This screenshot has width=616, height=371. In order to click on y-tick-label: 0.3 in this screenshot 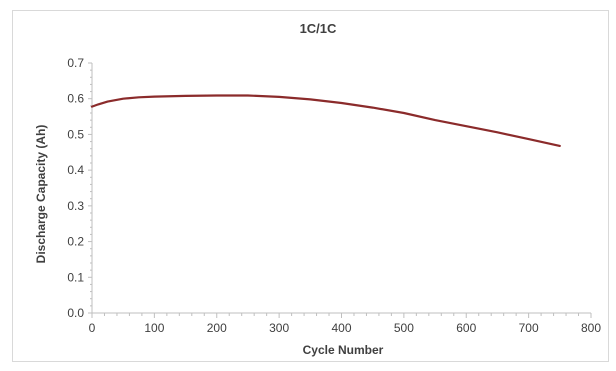, I will do `click(75, 206)`.